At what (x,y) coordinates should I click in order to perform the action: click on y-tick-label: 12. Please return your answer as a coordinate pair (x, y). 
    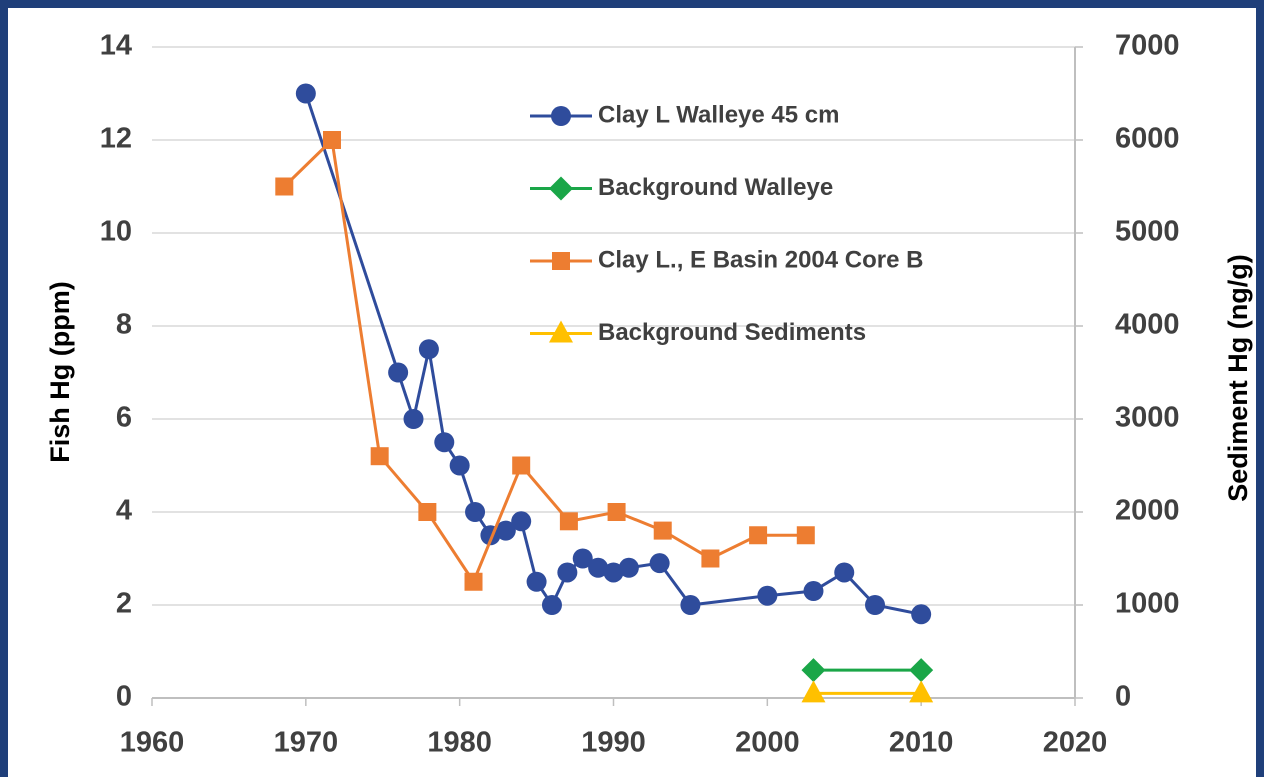
    Looking at the image, I should click on (116, 139).